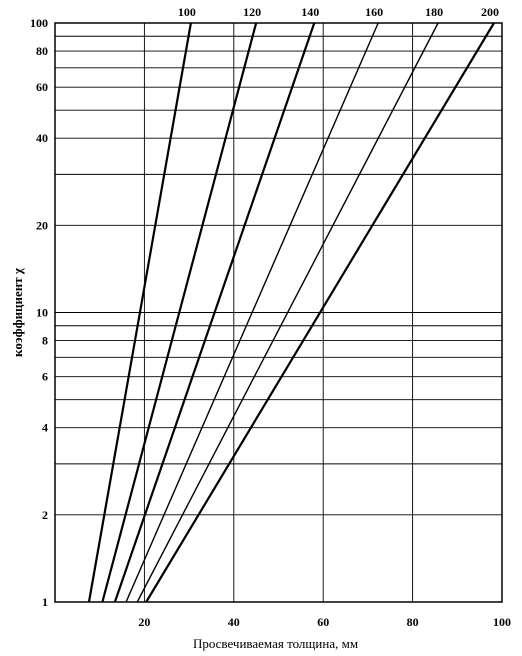 The height and width of the screenshot is (656, 522). Describe the element at coordinates (39, 23) in the screenshot. I see `y-tick-label: 100` at that location.